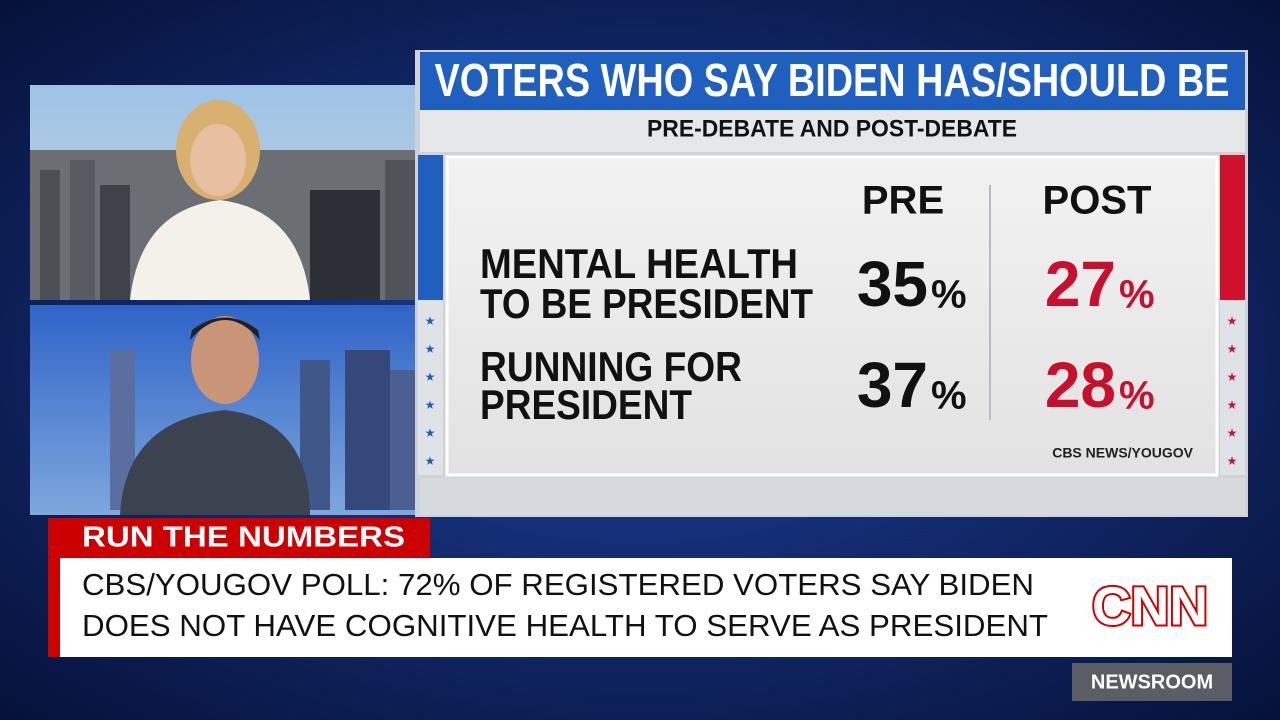  Describe the element at coordinates (832, 128) in the screenshot. I see `graphic-subtitle: PRE-DEBATE AND POST-DEBATE` at that location.